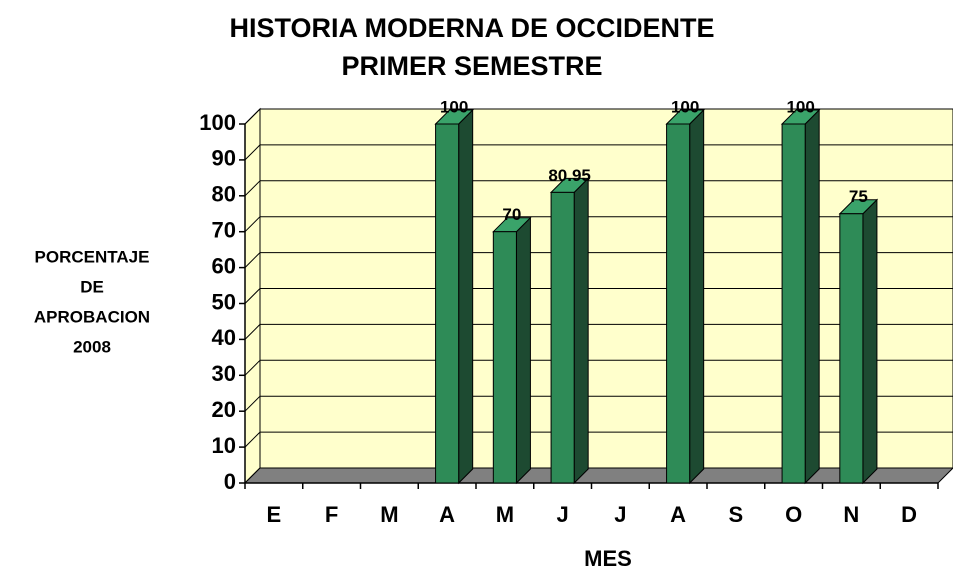 The height and width of the screenshot is (571, 953). I want to click on y-tick-label: 40, so click(224, 337).